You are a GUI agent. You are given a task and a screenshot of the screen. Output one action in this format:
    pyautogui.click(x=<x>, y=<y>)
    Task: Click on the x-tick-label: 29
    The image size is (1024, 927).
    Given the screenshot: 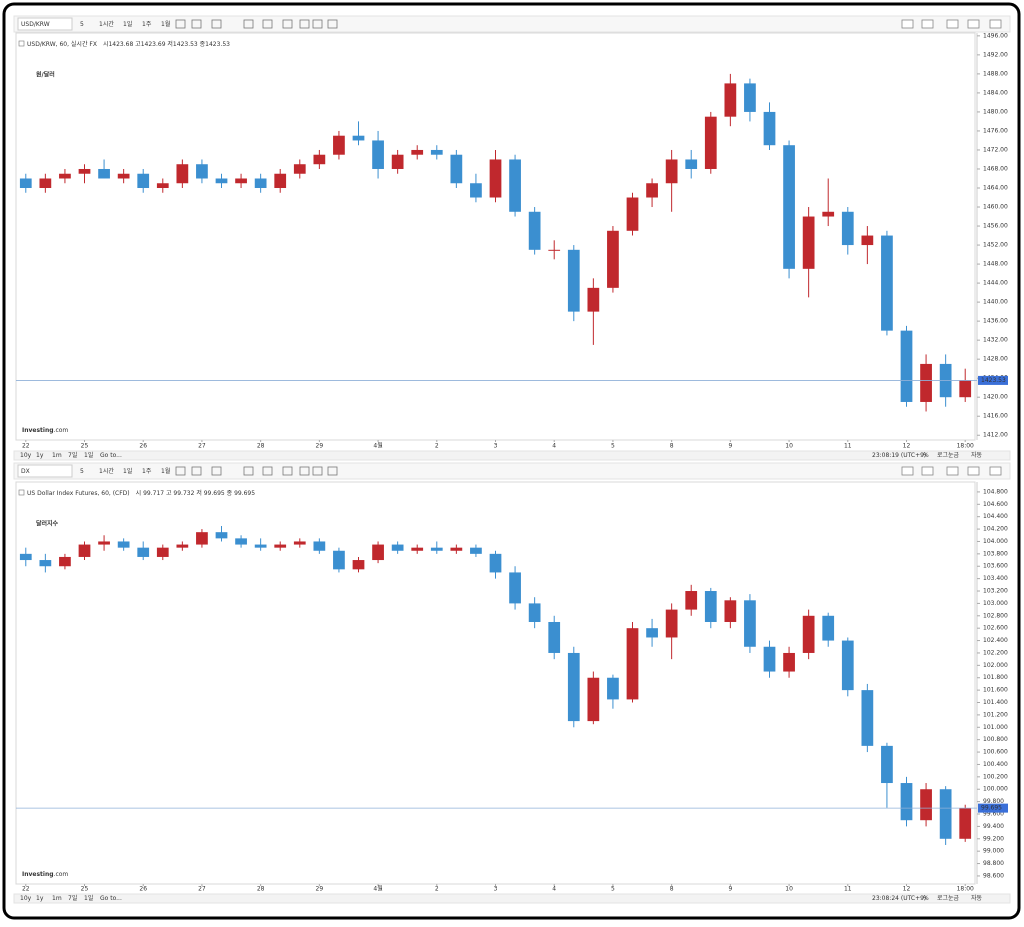 What is the action you would take?
    pyautogui.click(x=320, y=446)
    